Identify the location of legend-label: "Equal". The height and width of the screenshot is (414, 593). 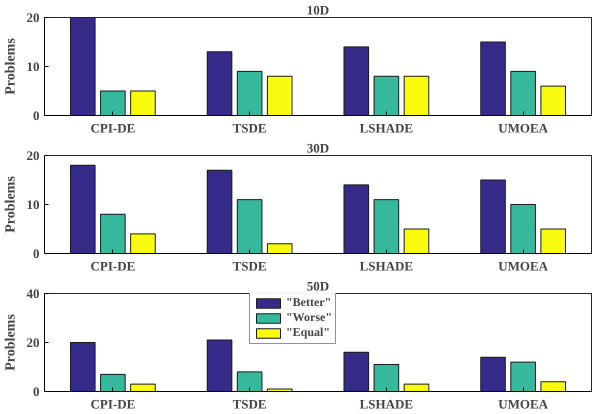
(308, 332).